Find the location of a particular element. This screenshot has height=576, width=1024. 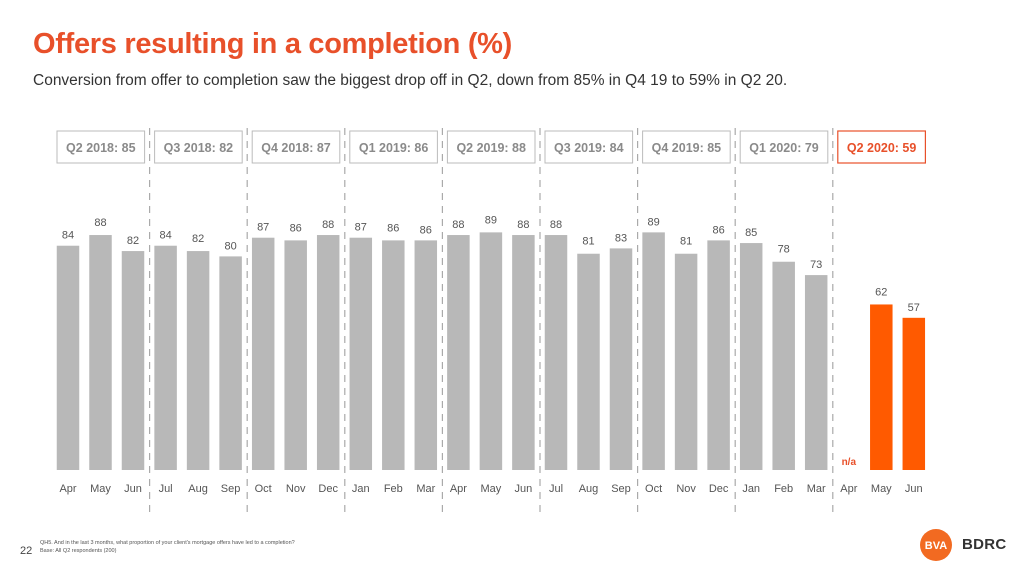

logo-mark-icon: BVA is located at coordinates (936, 545).